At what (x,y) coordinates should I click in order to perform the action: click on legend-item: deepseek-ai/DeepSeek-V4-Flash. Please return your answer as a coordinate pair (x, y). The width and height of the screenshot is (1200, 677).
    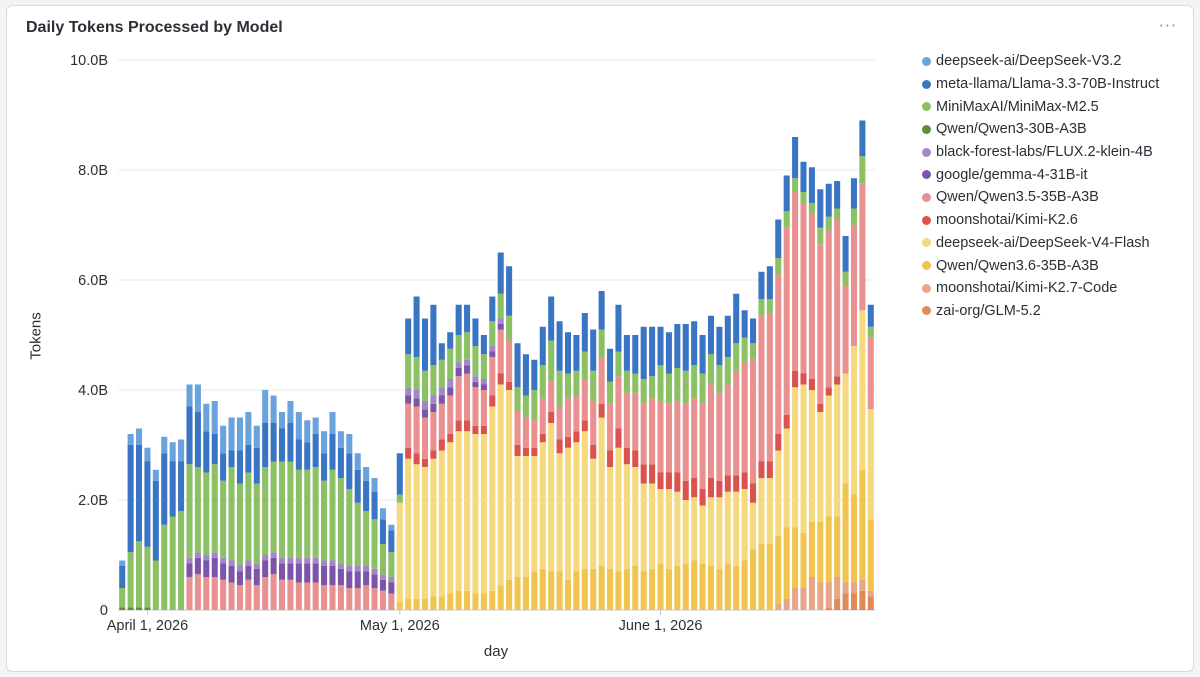
    Looking at the image, I should click on (1040, 243).